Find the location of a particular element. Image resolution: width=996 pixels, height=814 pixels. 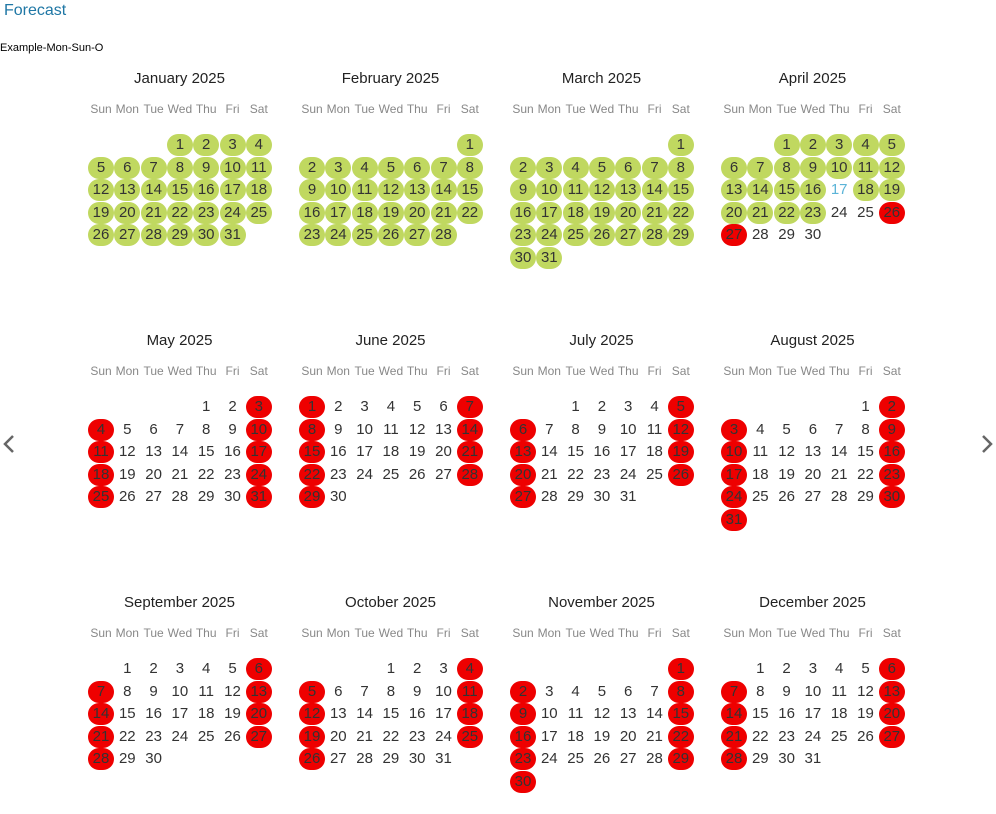

day-cell-booked: 3 is located at coordinates (734, 429).